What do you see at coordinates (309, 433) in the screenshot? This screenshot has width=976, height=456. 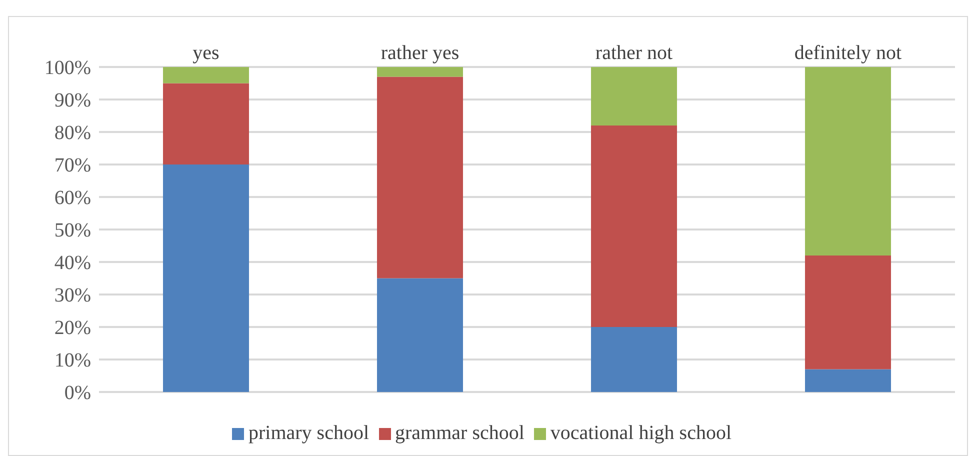 I see `legend-label: primary school` at bounding box center [309, 433].